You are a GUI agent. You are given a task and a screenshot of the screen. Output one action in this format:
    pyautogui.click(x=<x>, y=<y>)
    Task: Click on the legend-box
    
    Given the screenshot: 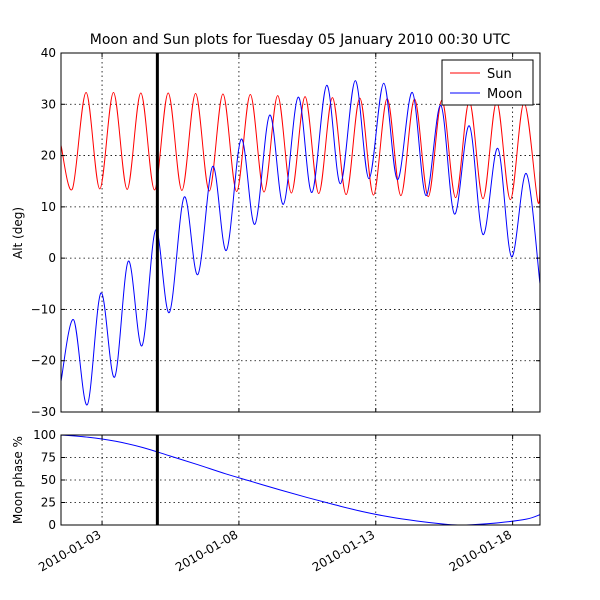 What is the action you would take?
    pyautogui.click(x=487, y=82)
    